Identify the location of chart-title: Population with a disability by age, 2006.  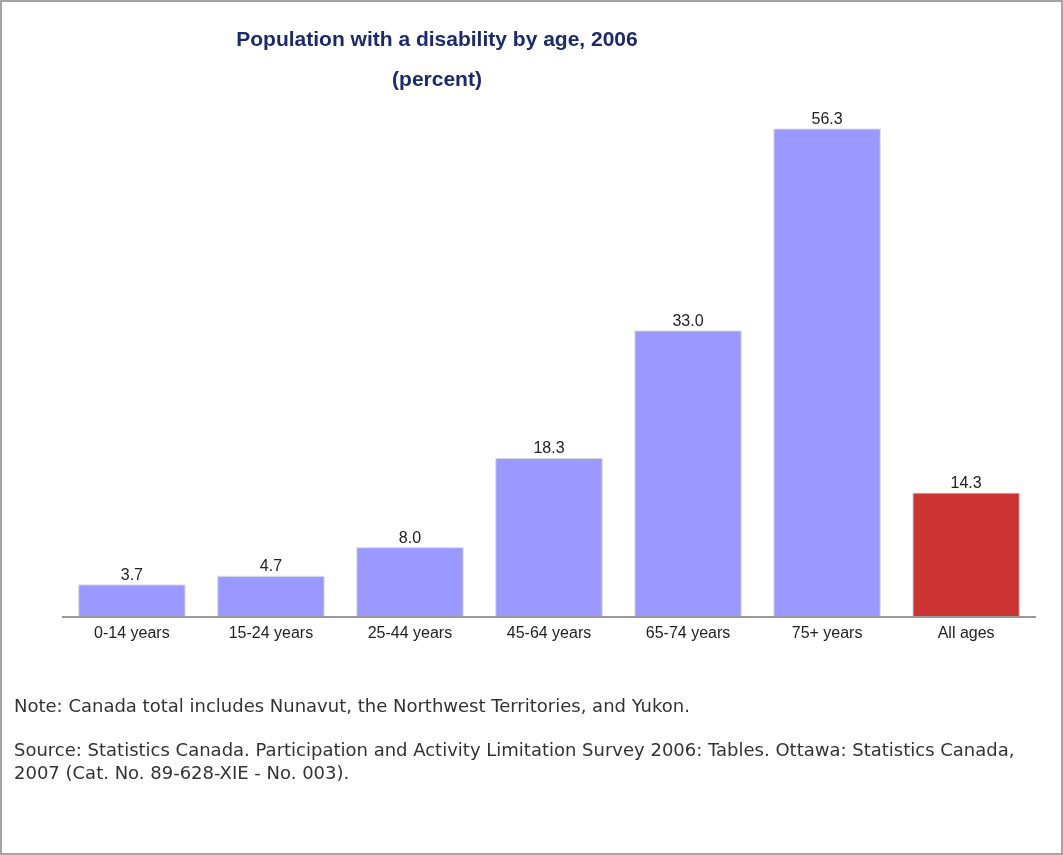
(437, 38).